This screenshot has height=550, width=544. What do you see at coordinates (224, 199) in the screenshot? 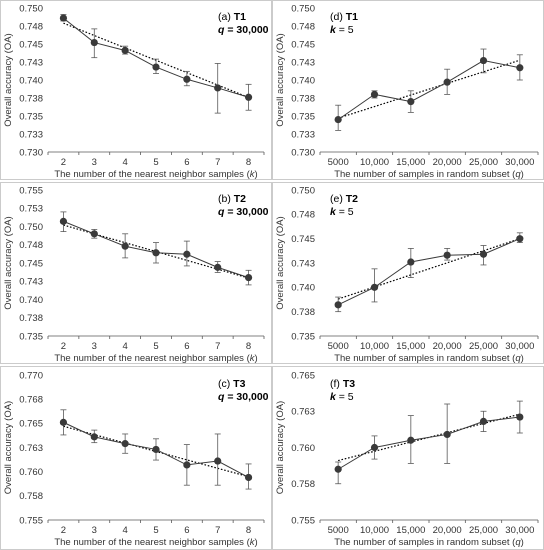
I see `panel-letter: (b)` at bounding box center [224, 199].